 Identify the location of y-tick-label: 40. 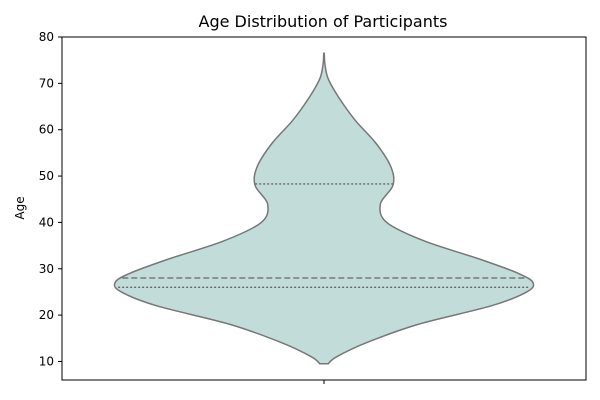
(46, 222).